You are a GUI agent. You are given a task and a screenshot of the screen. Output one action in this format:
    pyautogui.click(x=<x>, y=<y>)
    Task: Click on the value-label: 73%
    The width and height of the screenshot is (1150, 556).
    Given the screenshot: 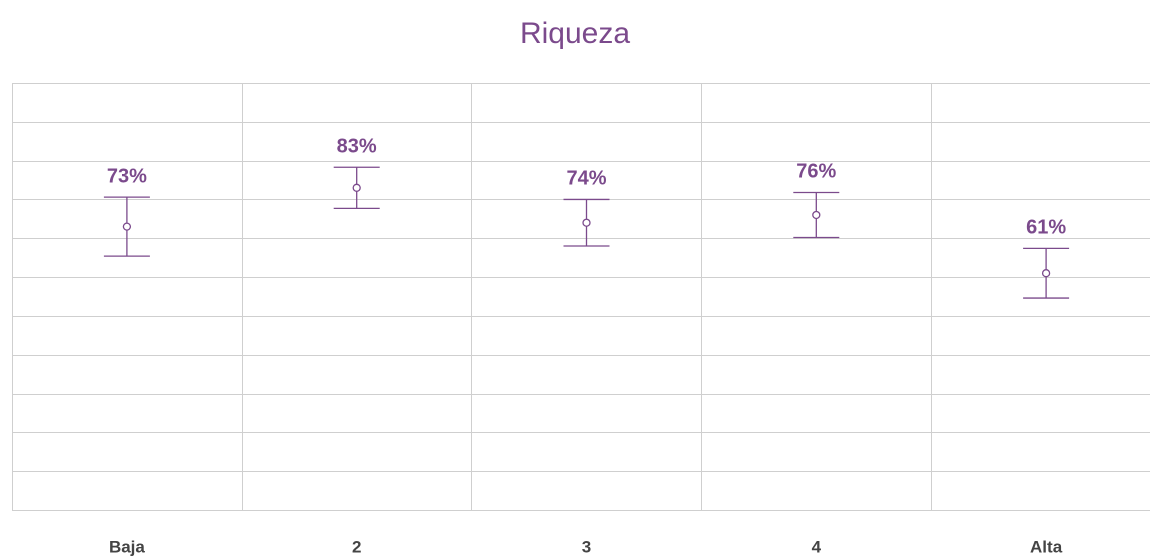 What is the action you would take?
    pyautogui.click(x=127, y=176)
    